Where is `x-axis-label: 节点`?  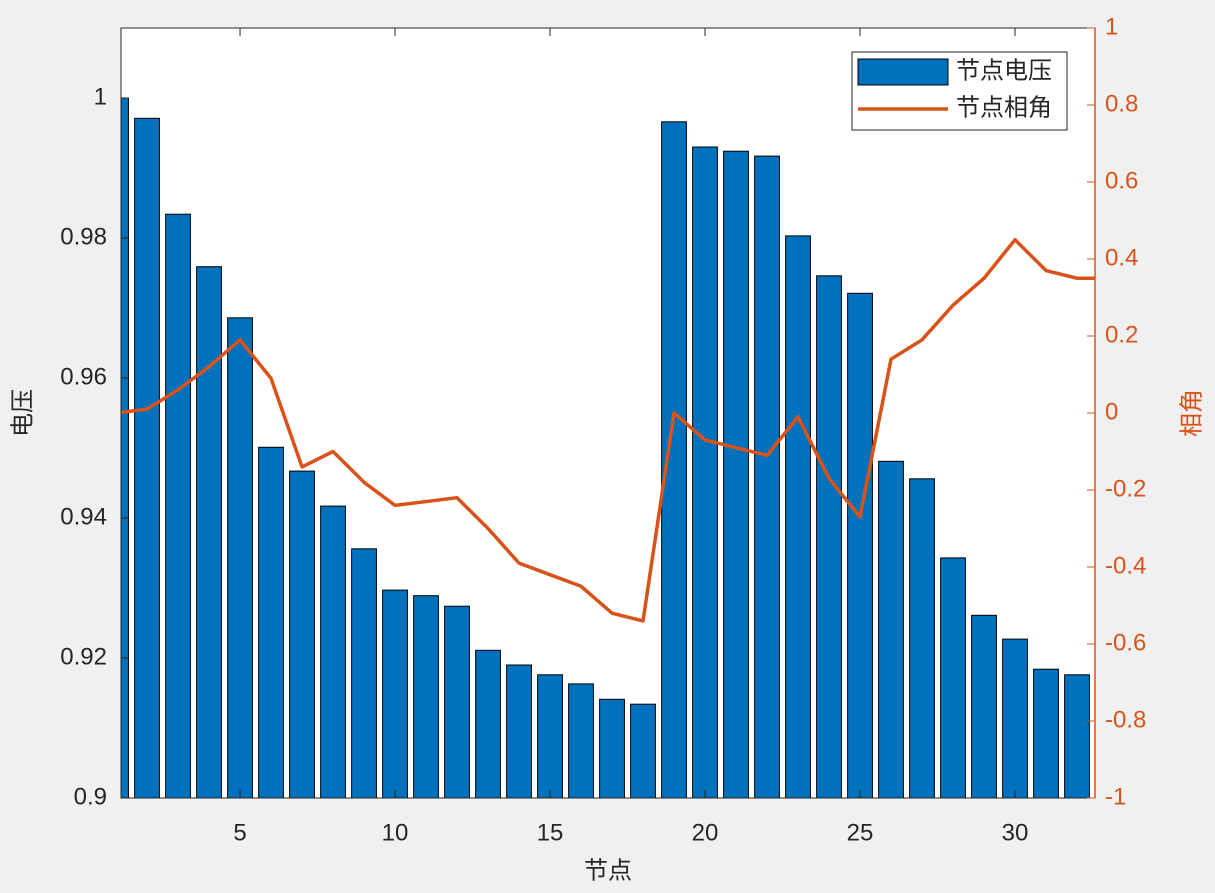 x-axis-label: 节点 is located at coordinates (608, 871).